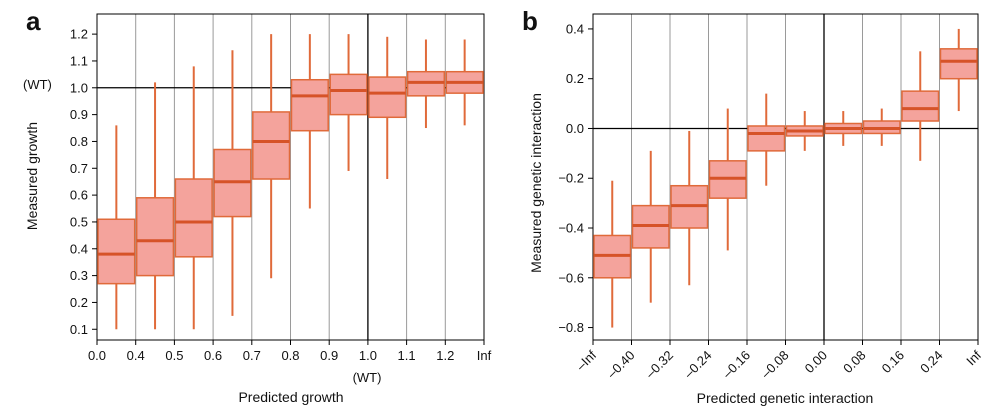 The height and width of the screenshot is (412, 996). What do you see at coordinates (329, 355) in the screenshot?
I see `x-tick-label: 0.9` at bounding box center [329, 355].